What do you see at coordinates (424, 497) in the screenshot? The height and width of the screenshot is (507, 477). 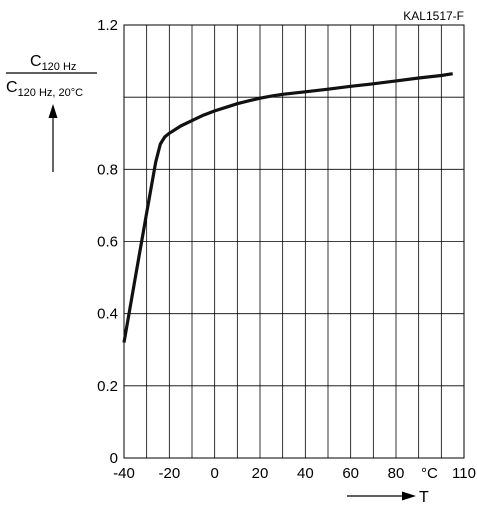 I see `x-axis-title: T` at bounding box center [424, 497].